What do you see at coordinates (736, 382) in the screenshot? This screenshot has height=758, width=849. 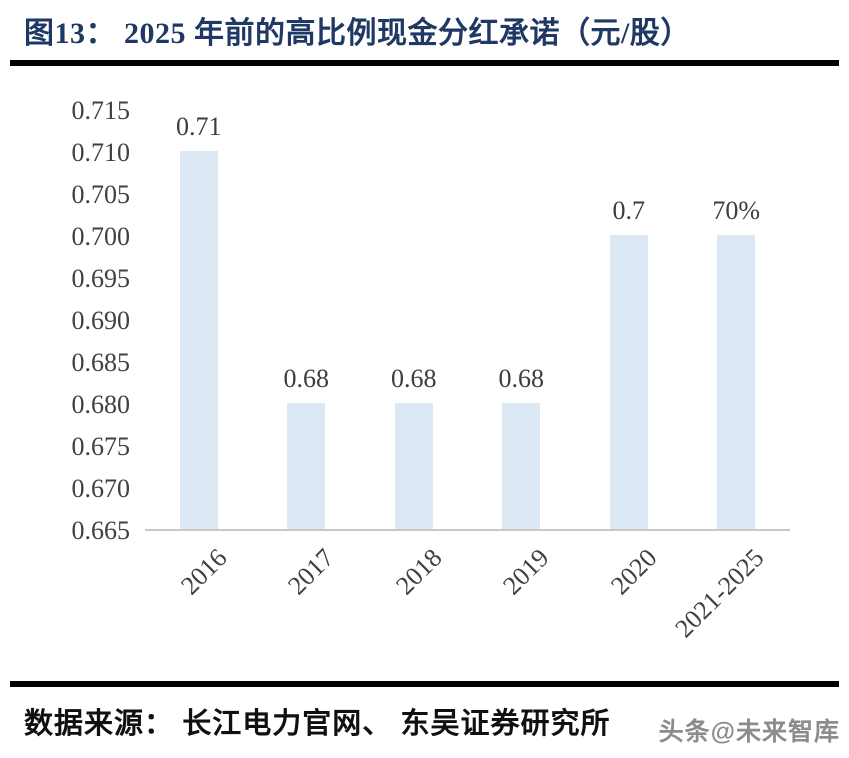 I see `bar-2021-2025` at bounding box center [736, 382].